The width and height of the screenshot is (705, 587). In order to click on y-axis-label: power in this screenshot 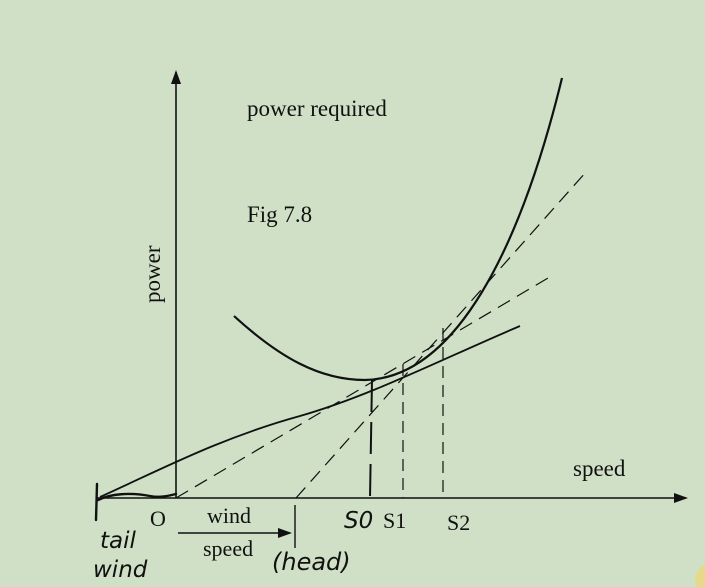, I will do `click(152, 274)`.